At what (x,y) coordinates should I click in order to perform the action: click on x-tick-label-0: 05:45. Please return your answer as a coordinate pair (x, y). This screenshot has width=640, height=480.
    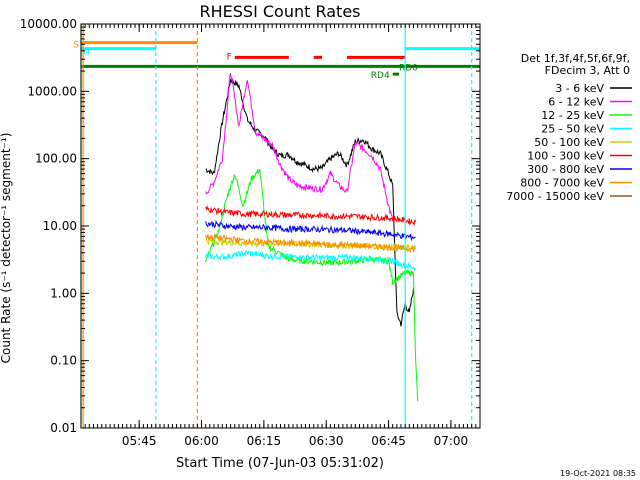
    Looking at the image, I should click on (139, 441).